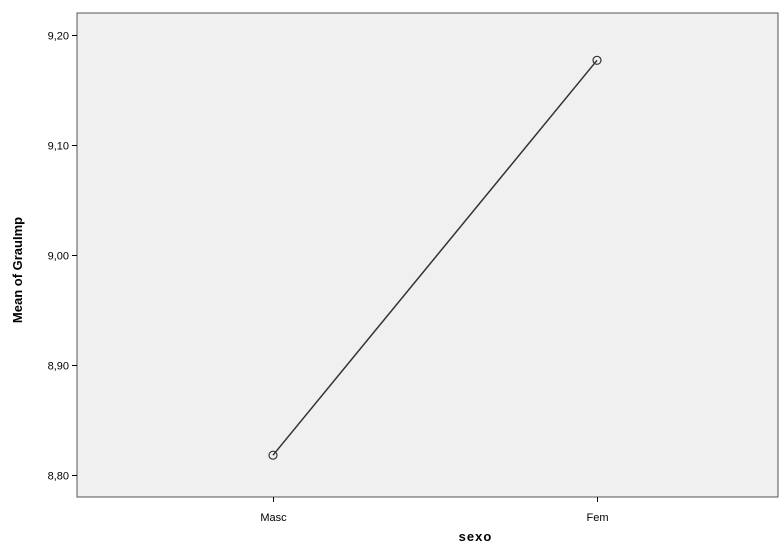 Image resolution: width=780 pixels, height=549 pixels. Describe the element at coordinates (58, 37) in the screenshot. I see `y-tick-label: 9,20` at that location.